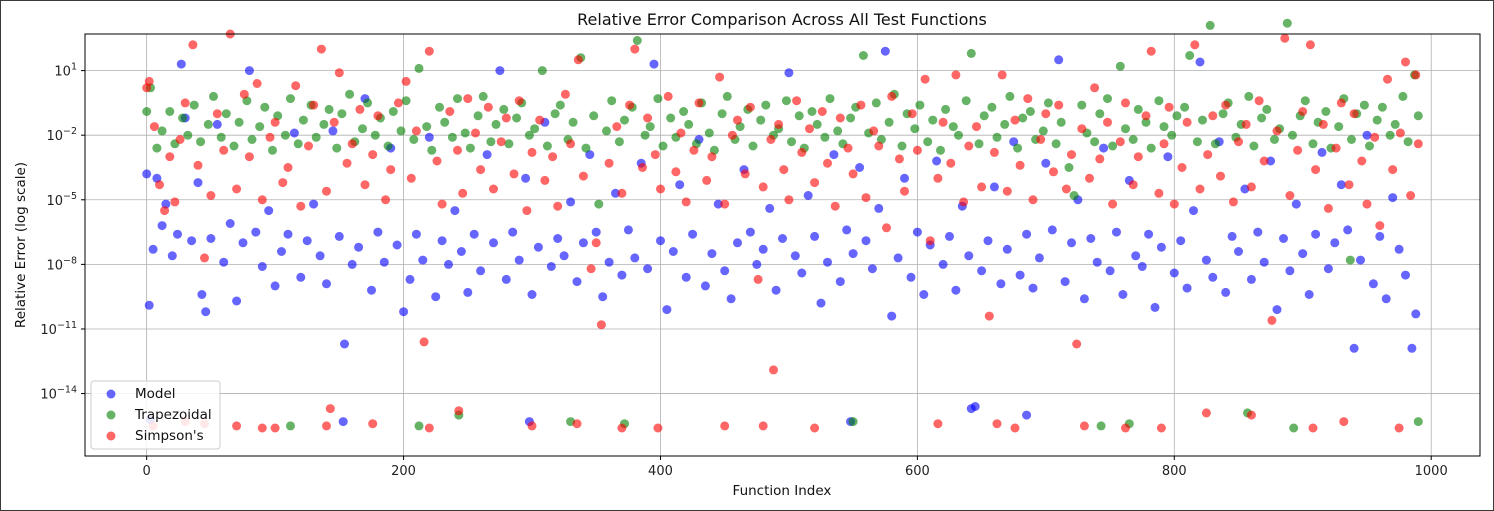 The height and width of the screenshot is (511, 1494). Describe the element at coordinates (62, 232) in the screenshot. I see `y-axis-ticks: 101 10−2 10−5 10−8 10−11 10−14` at that location.